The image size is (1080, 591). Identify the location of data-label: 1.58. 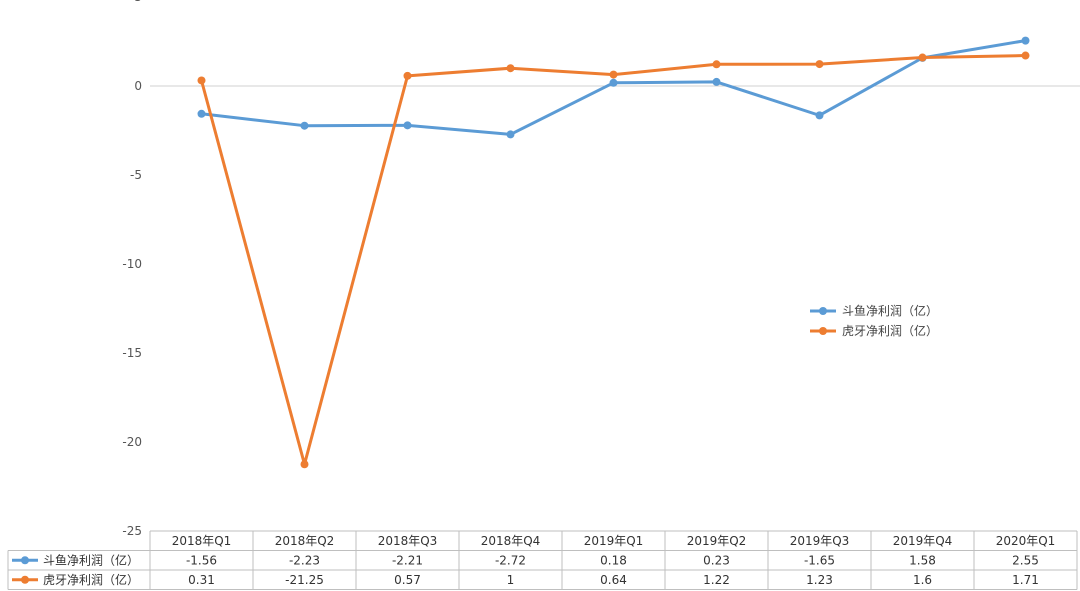
(922, 561).